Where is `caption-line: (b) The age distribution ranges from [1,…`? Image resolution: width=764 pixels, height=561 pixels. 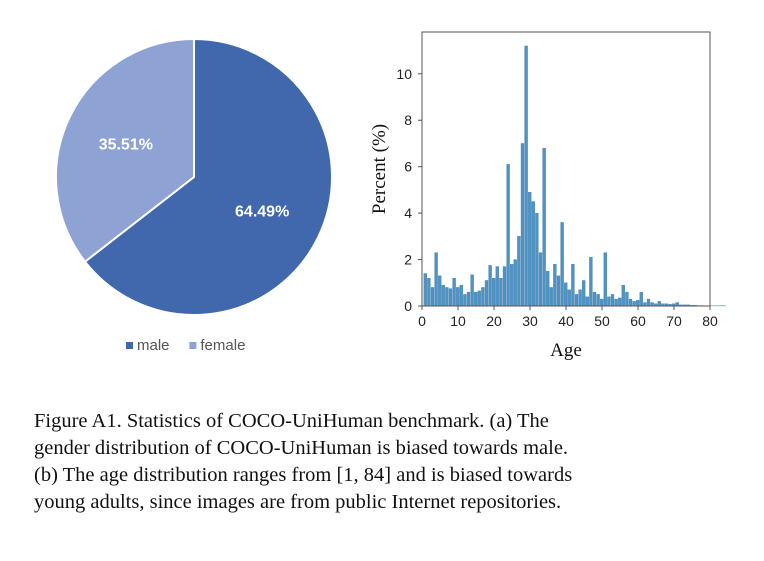 caption-line: (b) The age distribution ranges from [1,… is located at coordinates (303, 475).